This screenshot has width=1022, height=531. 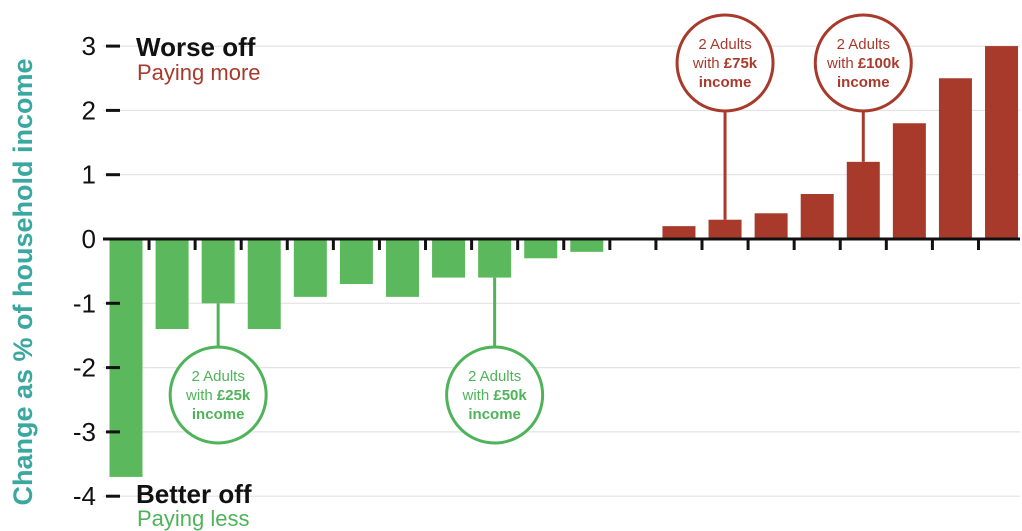 I want to click on y-tick-label: 3, so click(x=89, y=46).